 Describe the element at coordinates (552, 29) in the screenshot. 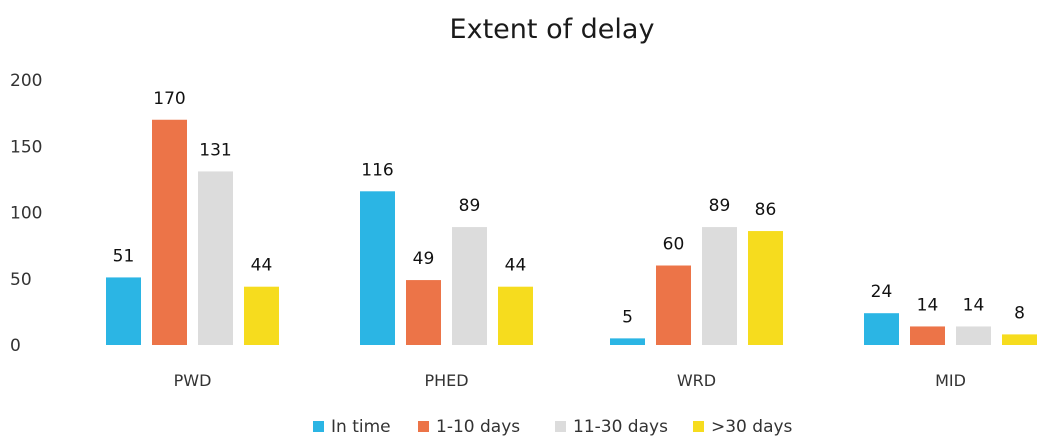

I see `chart-title: Extent of delay` at that location.